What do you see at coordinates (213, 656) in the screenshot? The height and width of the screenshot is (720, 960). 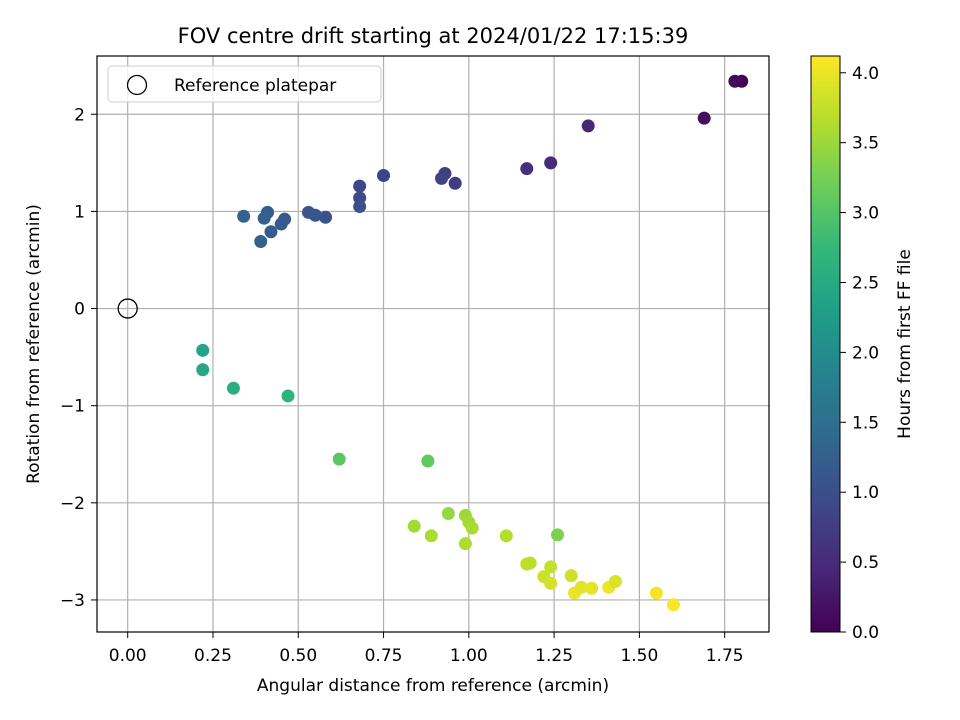 I see `x-tick-label: 0.25` at bounding box center [213, 656].